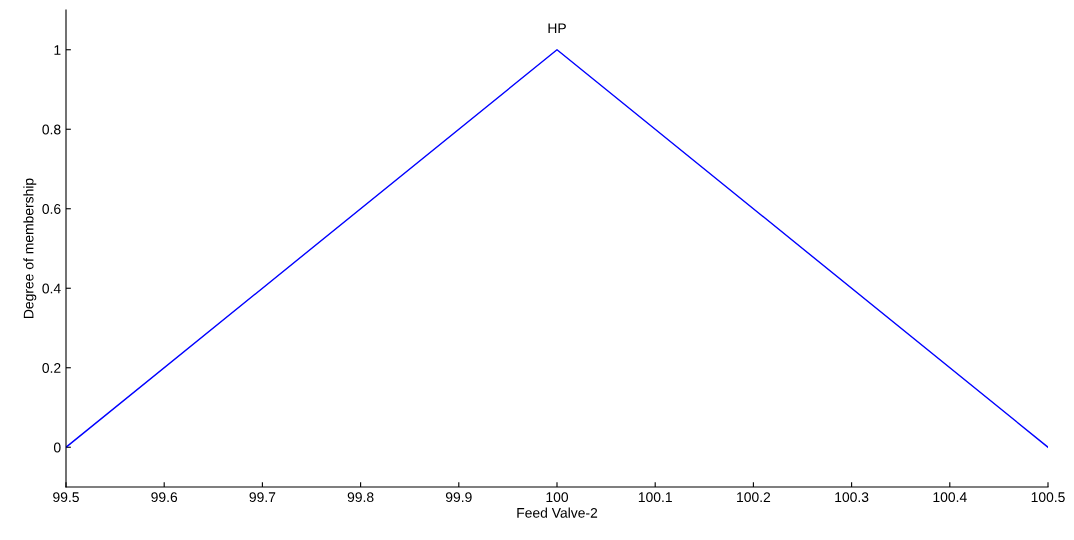 The height and width of the screenshot is (540, 1074). Describe the element at coordinates (557, 497) in the screenshot. I see `x-tick-label: 100` at that location.